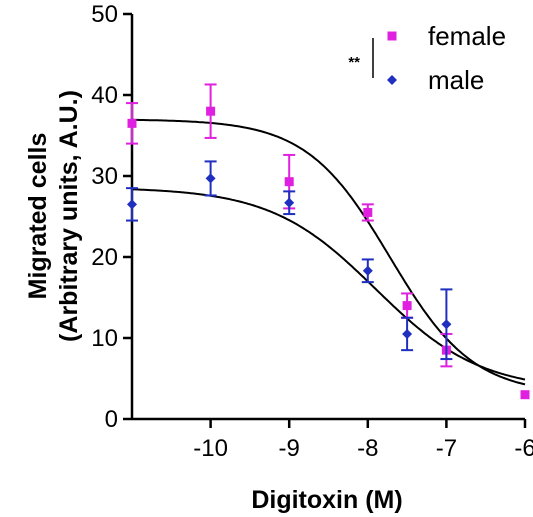  What do you see at coordinates (104, 257) in the screenshot?
I see `y-tick-label: 20` at bounding box center [104, 257].